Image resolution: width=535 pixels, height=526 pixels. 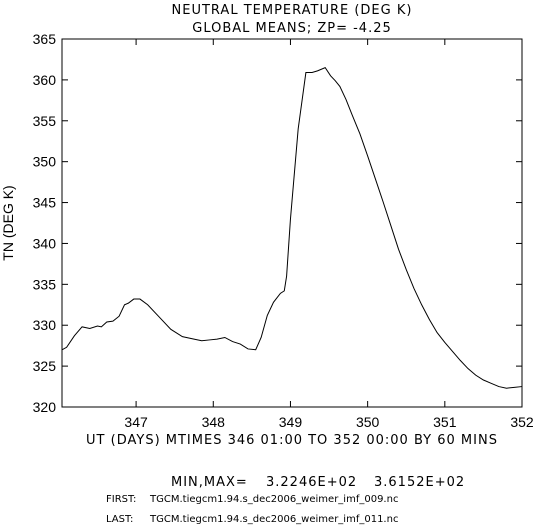 I want to click on x-tick-label: 349, so click(x=291, y=422).